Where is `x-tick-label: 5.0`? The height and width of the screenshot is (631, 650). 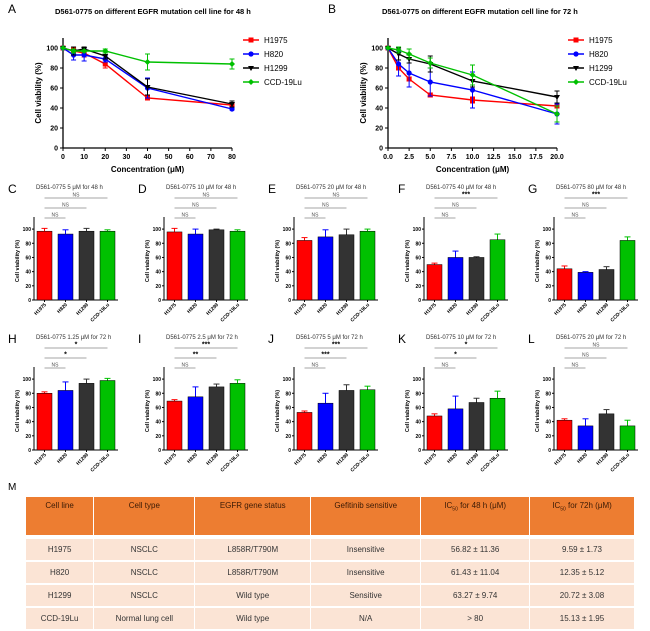
x-tick-label: 5.0 is located at coordinates (430, 157).